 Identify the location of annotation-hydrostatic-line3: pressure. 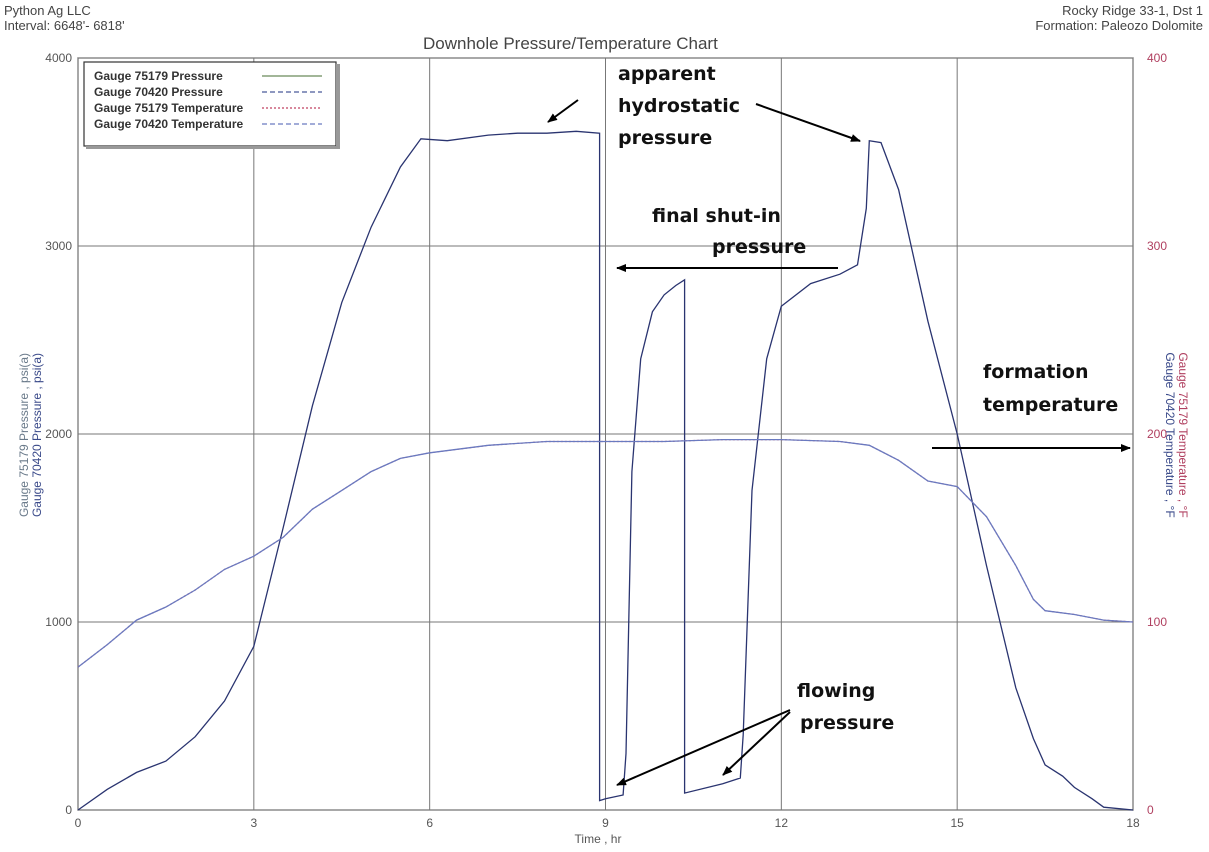
(665, 138).